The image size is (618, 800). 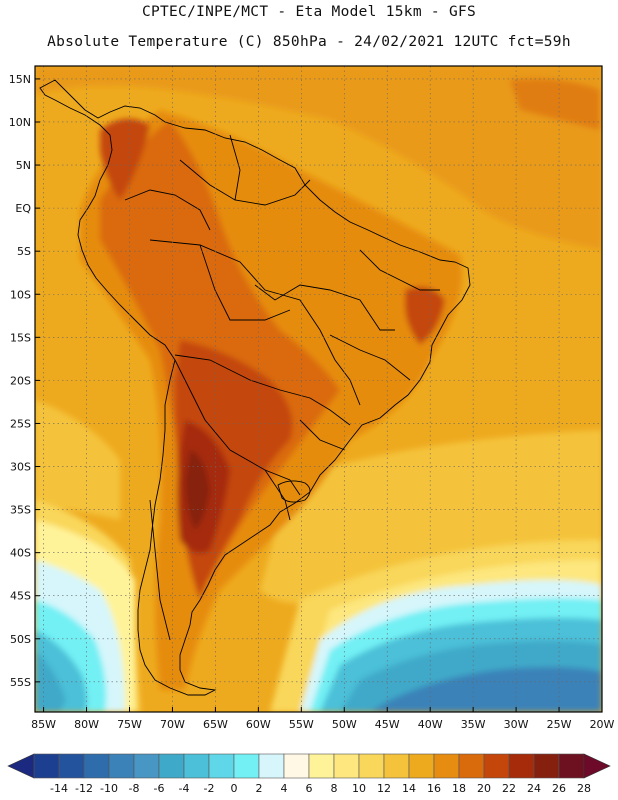 What do you see at coordinates (344, 724) in the screenshot?
I see `lon-tick-label: 50W` at bounding box center [344, 724].